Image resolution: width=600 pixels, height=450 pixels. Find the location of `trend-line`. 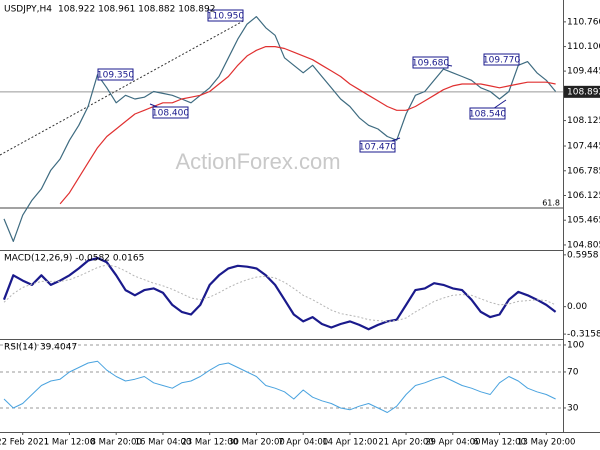

trend-line is located at coordinates (123, 87).